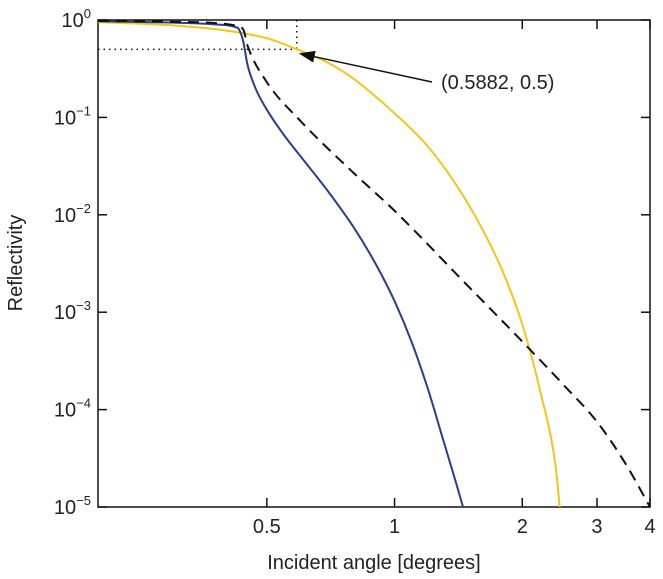 Image resolution: width=663 pixels, height=579 pixels. Describe the element at coordinates (307, 56) in the screenshot. I see `annotation-arrow-head` at that location.